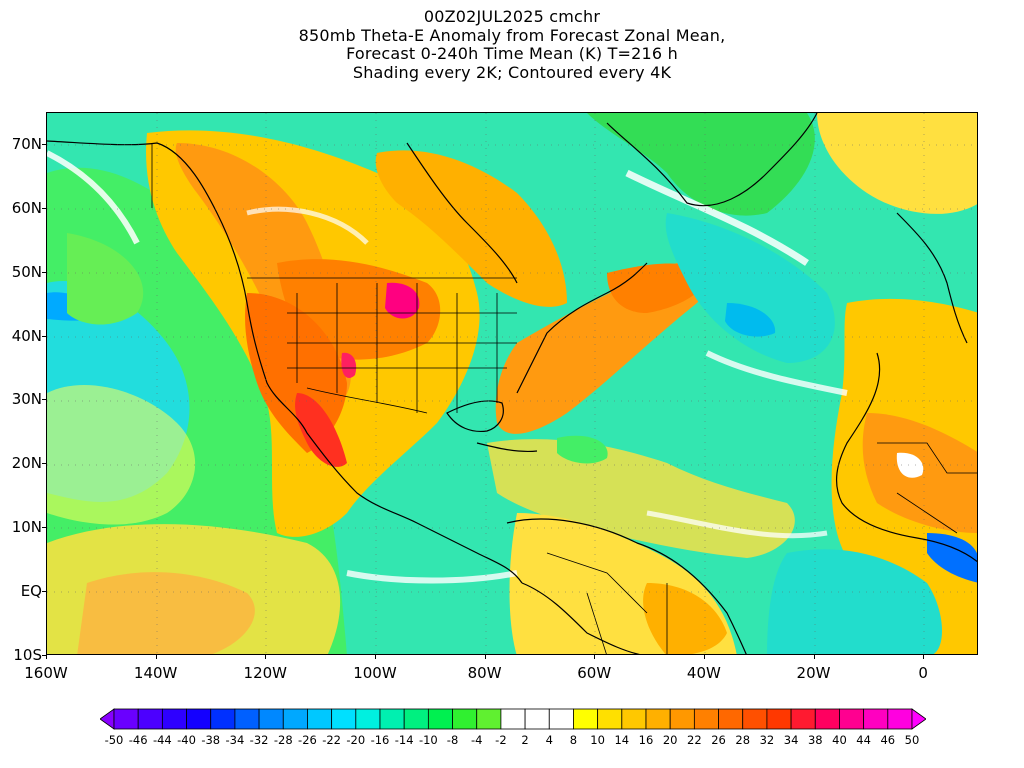 The width and height of the screenshot is (1024, 768). I want to click on colorbar-label: 46, so click(888, 740).